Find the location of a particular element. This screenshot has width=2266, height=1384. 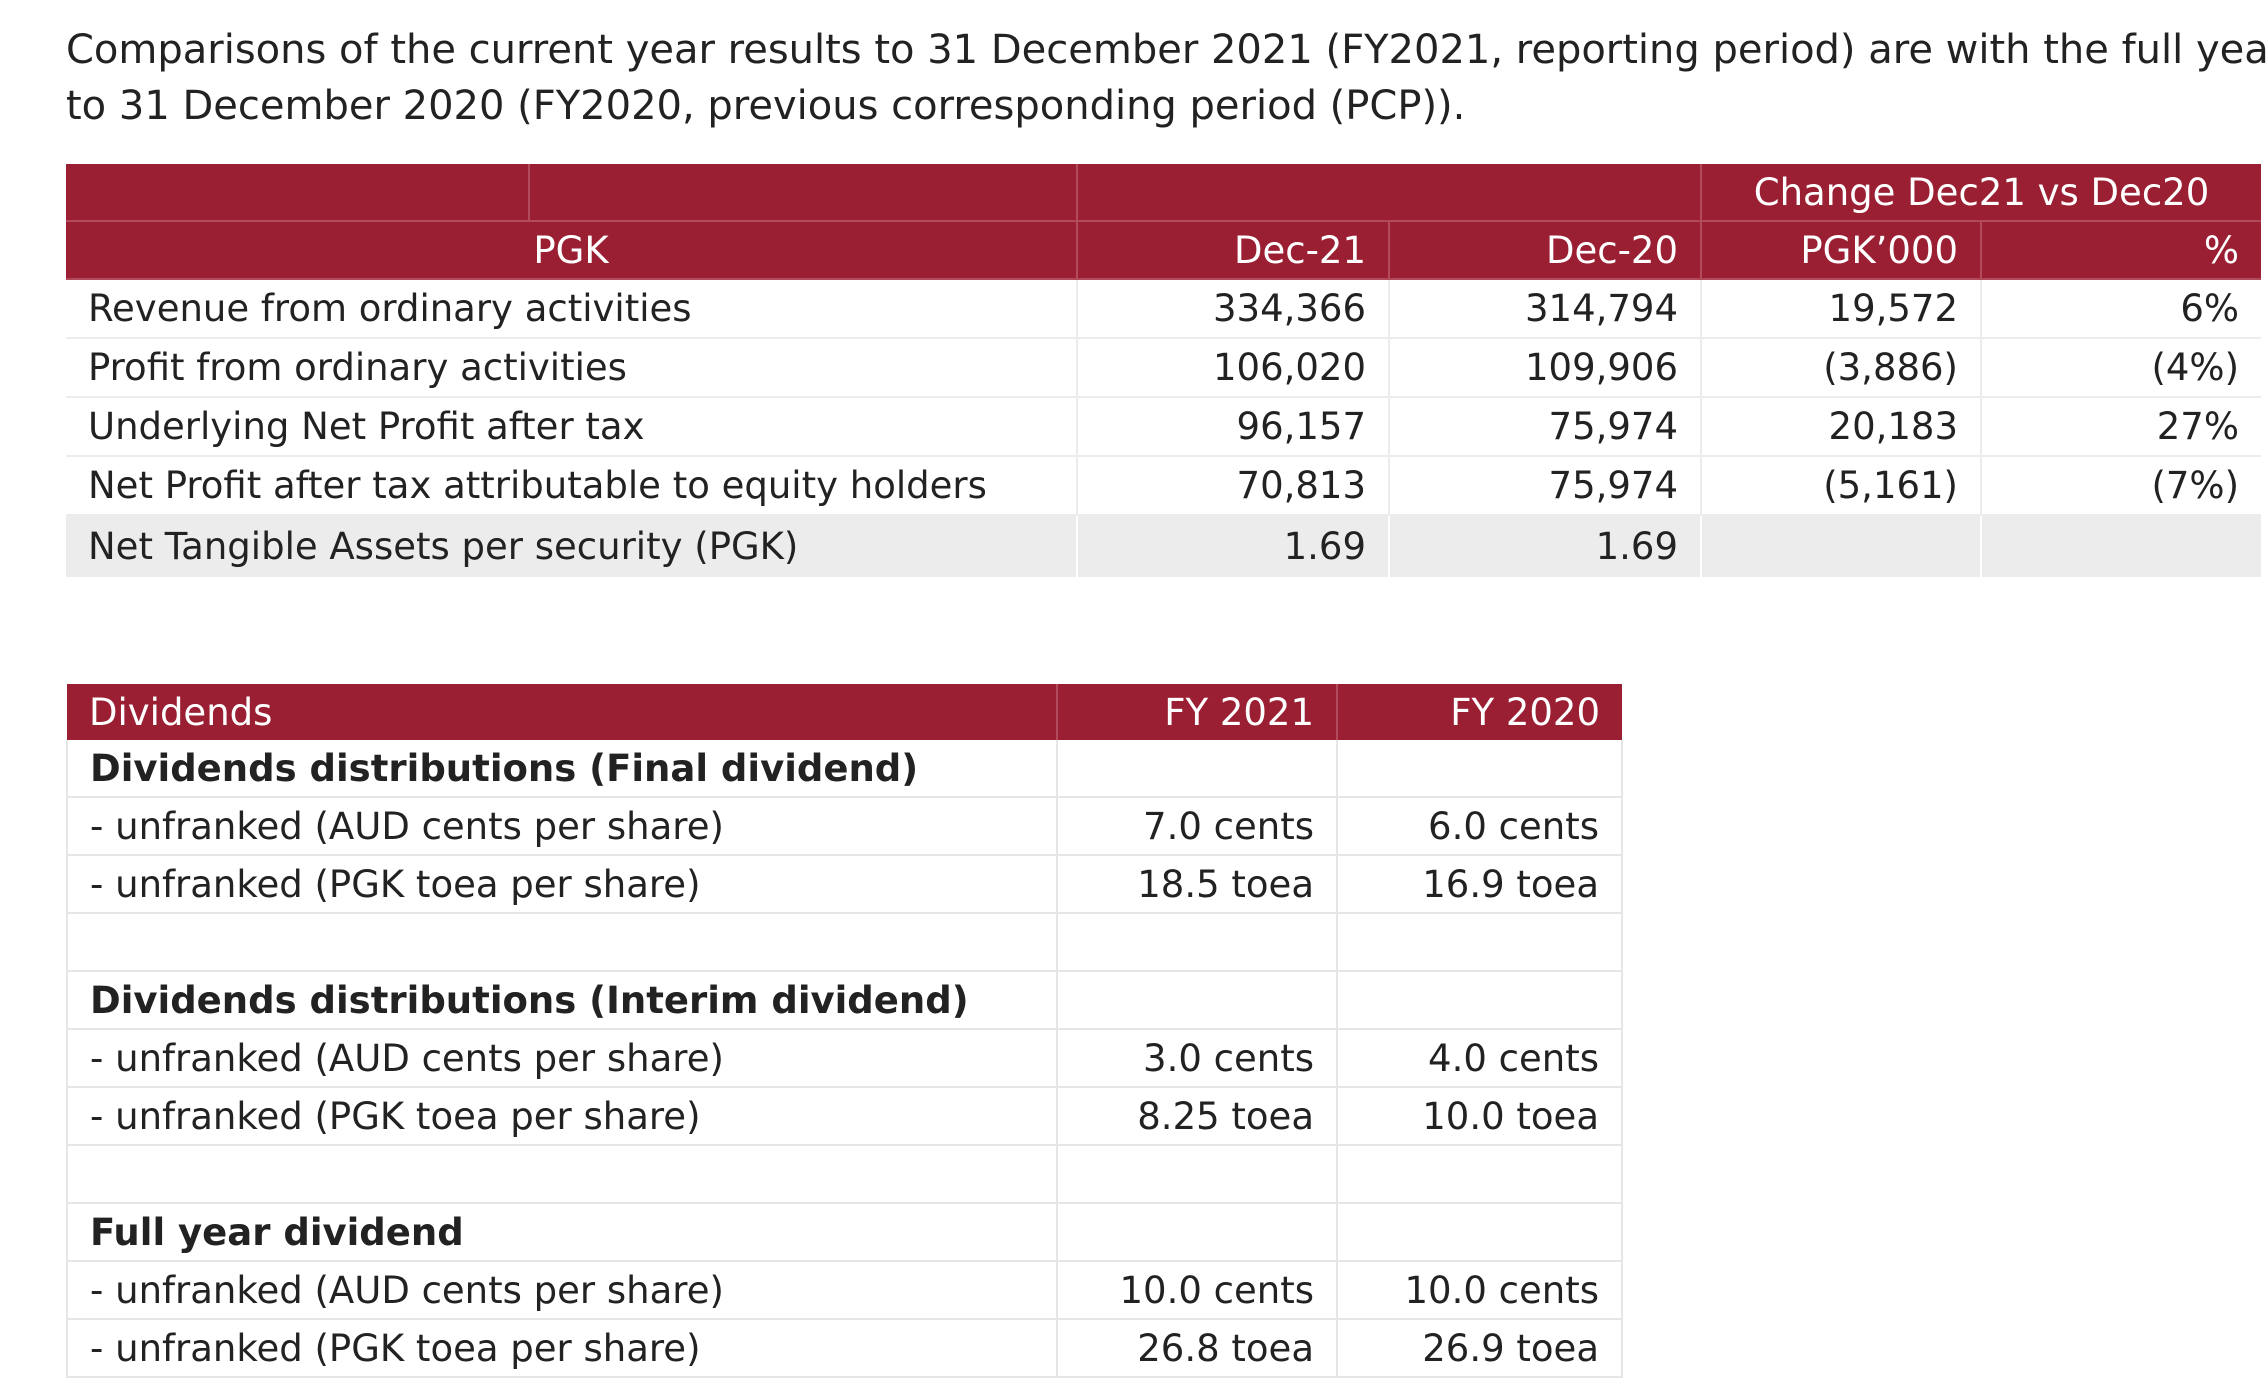

column-header-percent: % is located at coordinates (2121, 250).